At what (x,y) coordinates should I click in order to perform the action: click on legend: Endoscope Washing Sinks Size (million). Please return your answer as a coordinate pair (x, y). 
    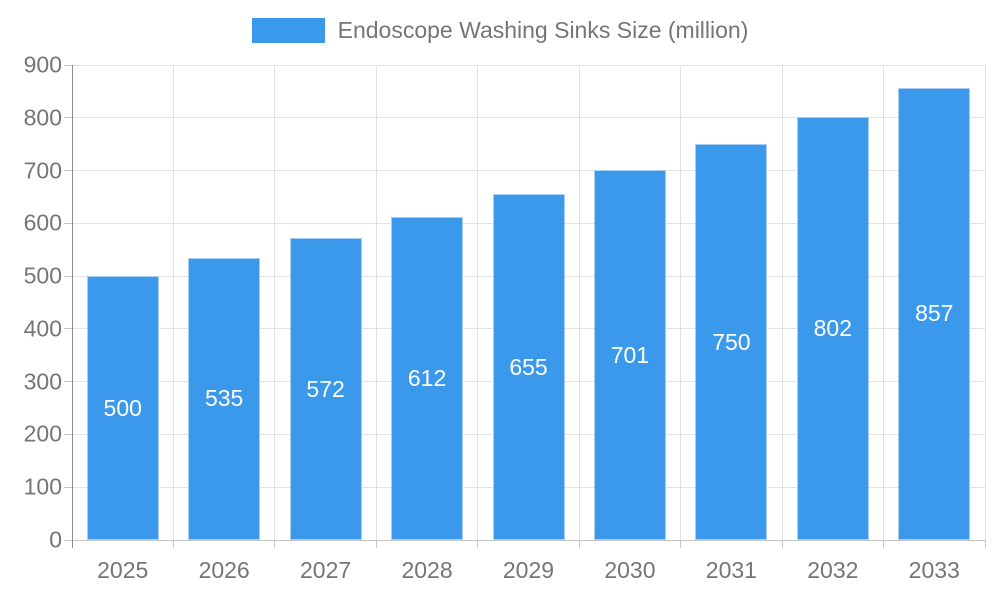
    Looking at the image, I should click on (500, 30).